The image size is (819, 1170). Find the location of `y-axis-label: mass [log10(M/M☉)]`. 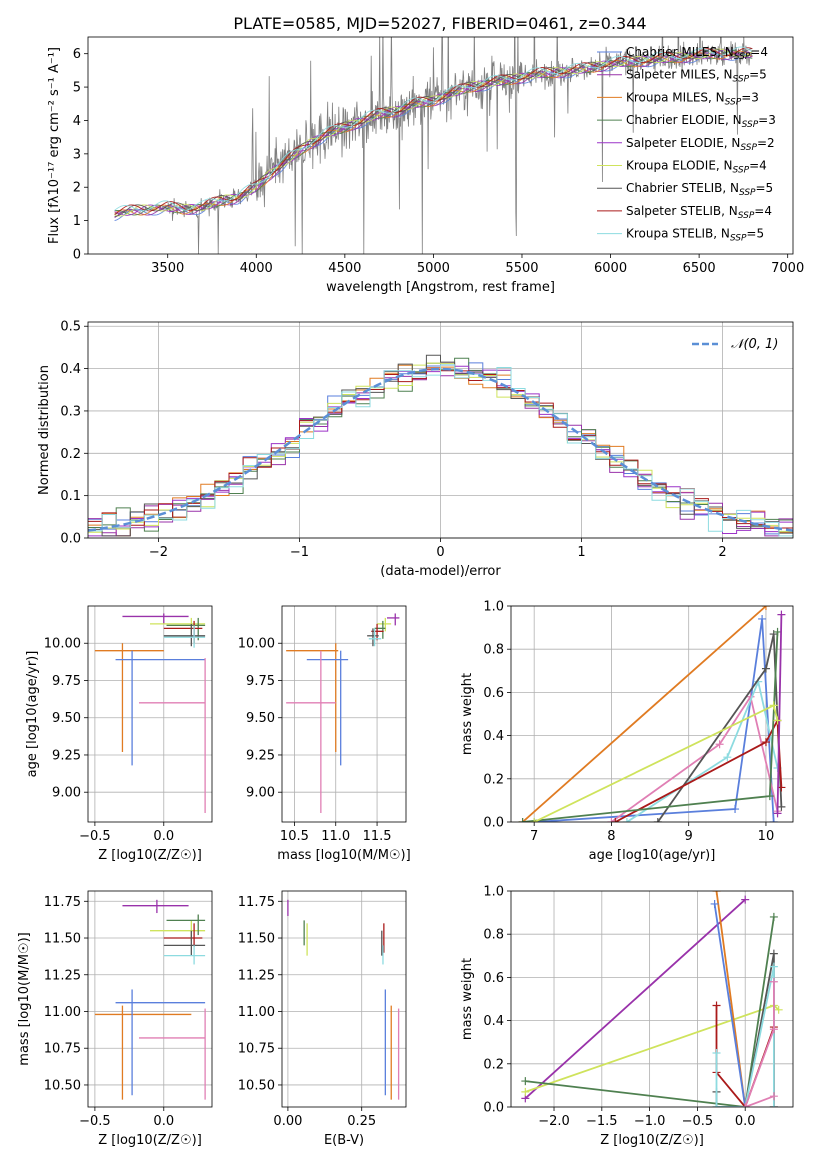

y-axis-label: mass [log10(M/M☉)] is located at coordinates (24, 998).